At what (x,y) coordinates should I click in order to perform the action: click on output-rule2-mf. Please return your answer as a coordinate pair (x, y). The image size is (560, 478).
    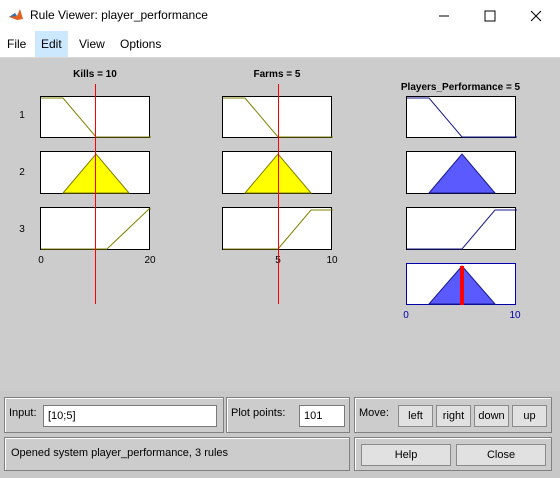
    Looking at the image, I should click on (461, 172).